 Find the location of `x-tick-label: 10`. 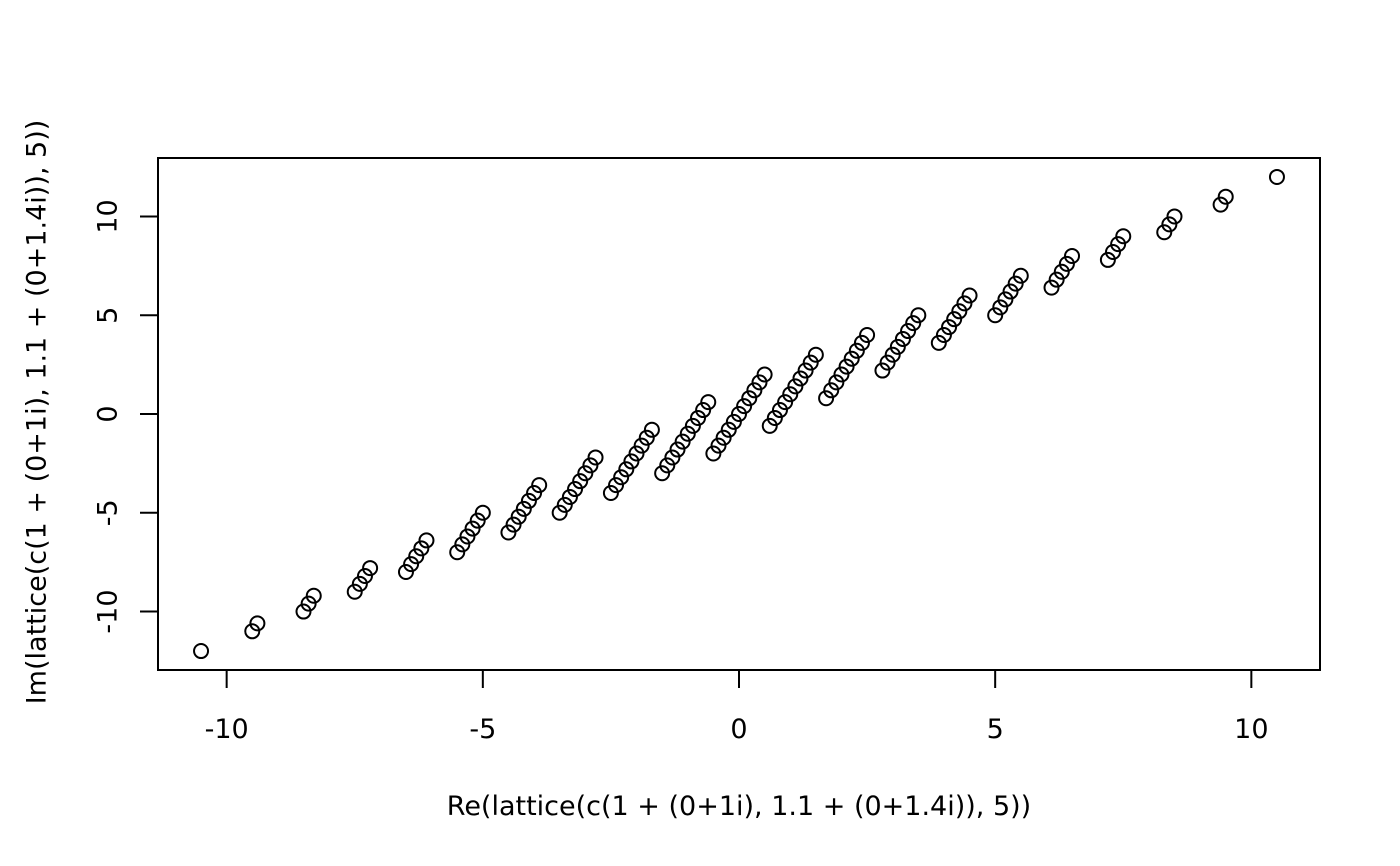

x-tick-label: 10 is located at coordinates (1251, 729).